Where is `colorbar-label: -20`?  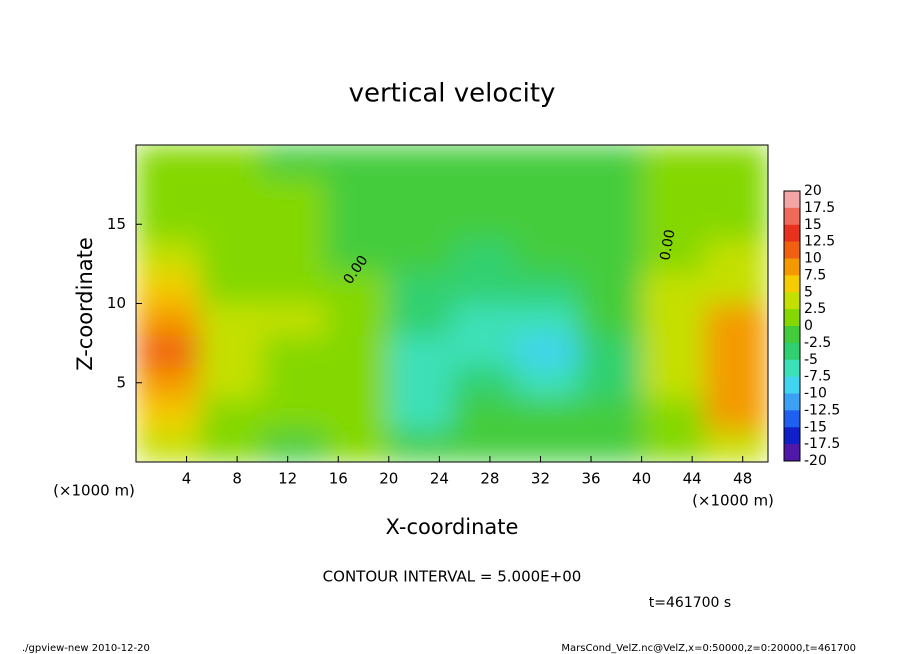
colorbar-label: -20 is located at coordinates (815, 461).